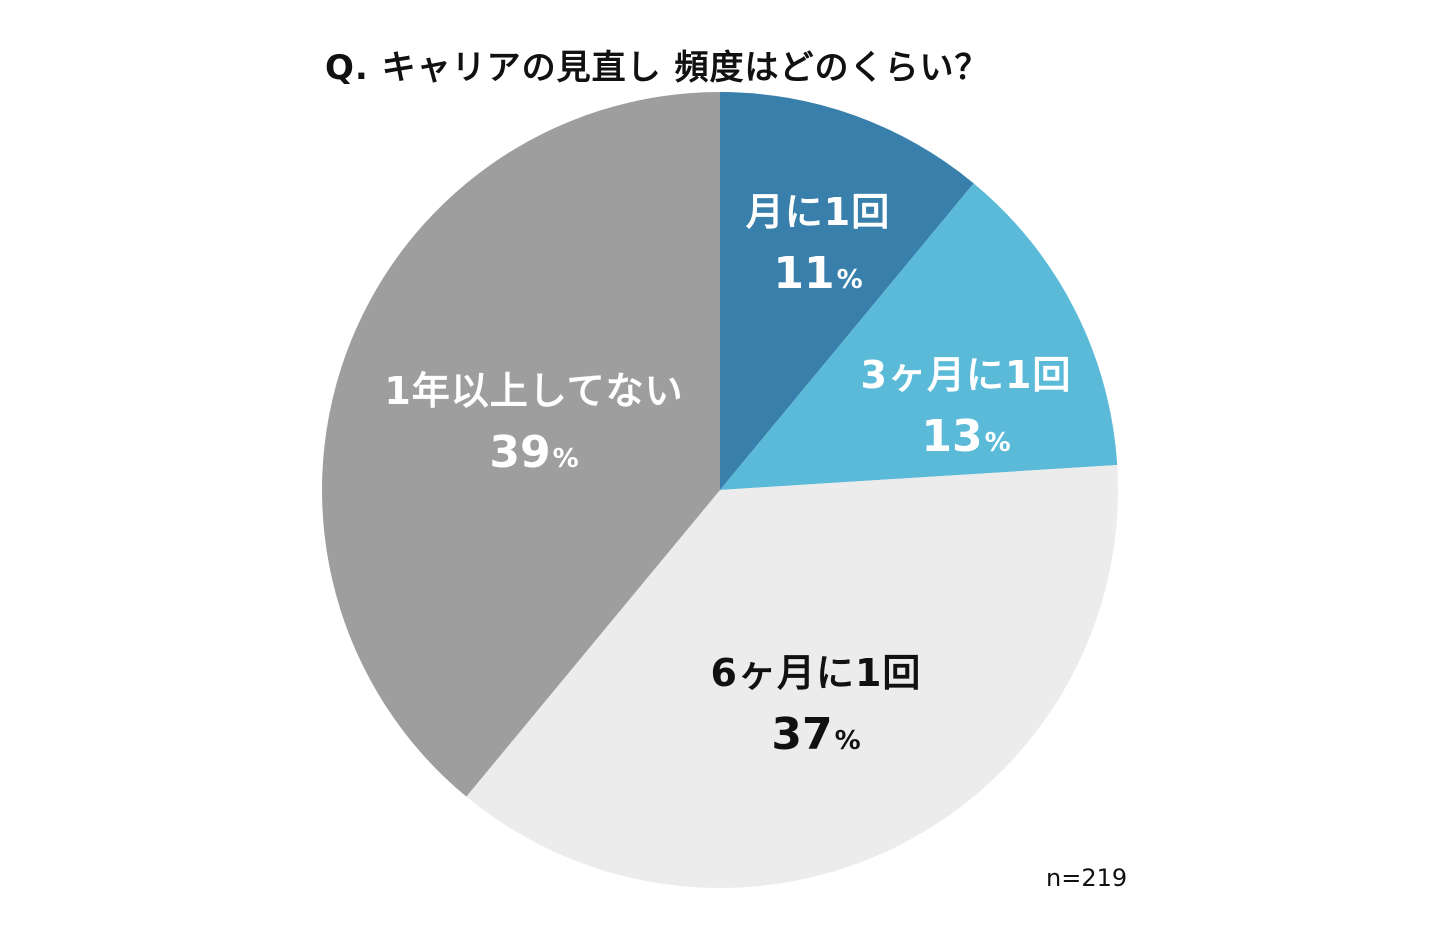 This screenshot has width=1440, height=952. Describe the element at coordinates (818, 244) in the screenshot. I see `slice-label-1: 月に1回 11%` at that location.